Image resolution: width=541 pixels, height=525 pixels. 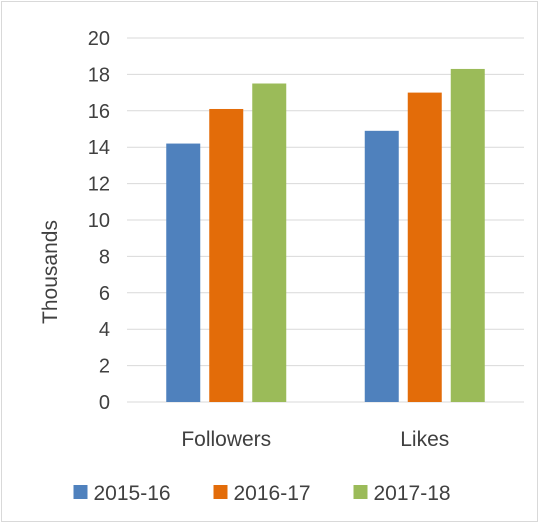 What do you see at coordinates (104, 403) in the screenshot?
I see `y-tick-label: 0` at bounding box center [104, 403].